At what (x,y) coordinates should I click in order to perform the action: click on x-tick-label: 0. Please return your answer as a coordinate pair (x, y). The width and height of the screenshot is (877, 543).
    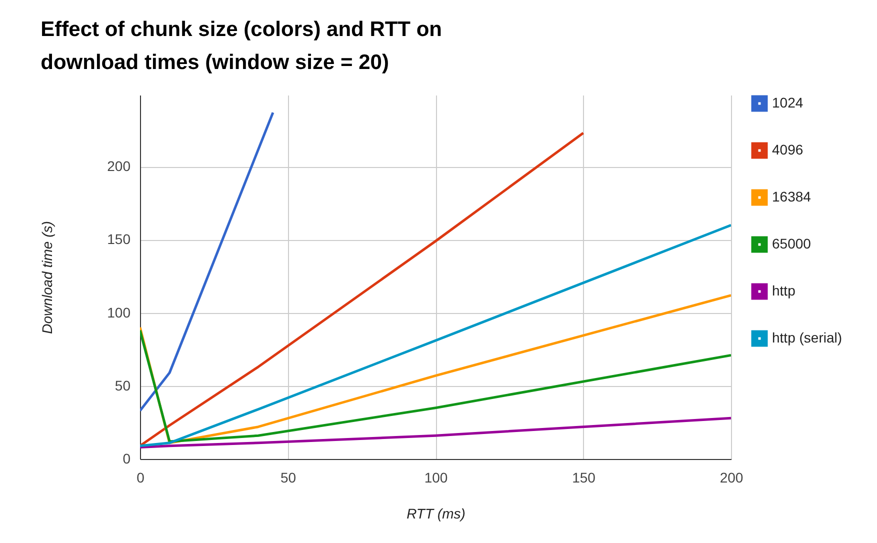
    Looking at the image, I should click on (140, 478).